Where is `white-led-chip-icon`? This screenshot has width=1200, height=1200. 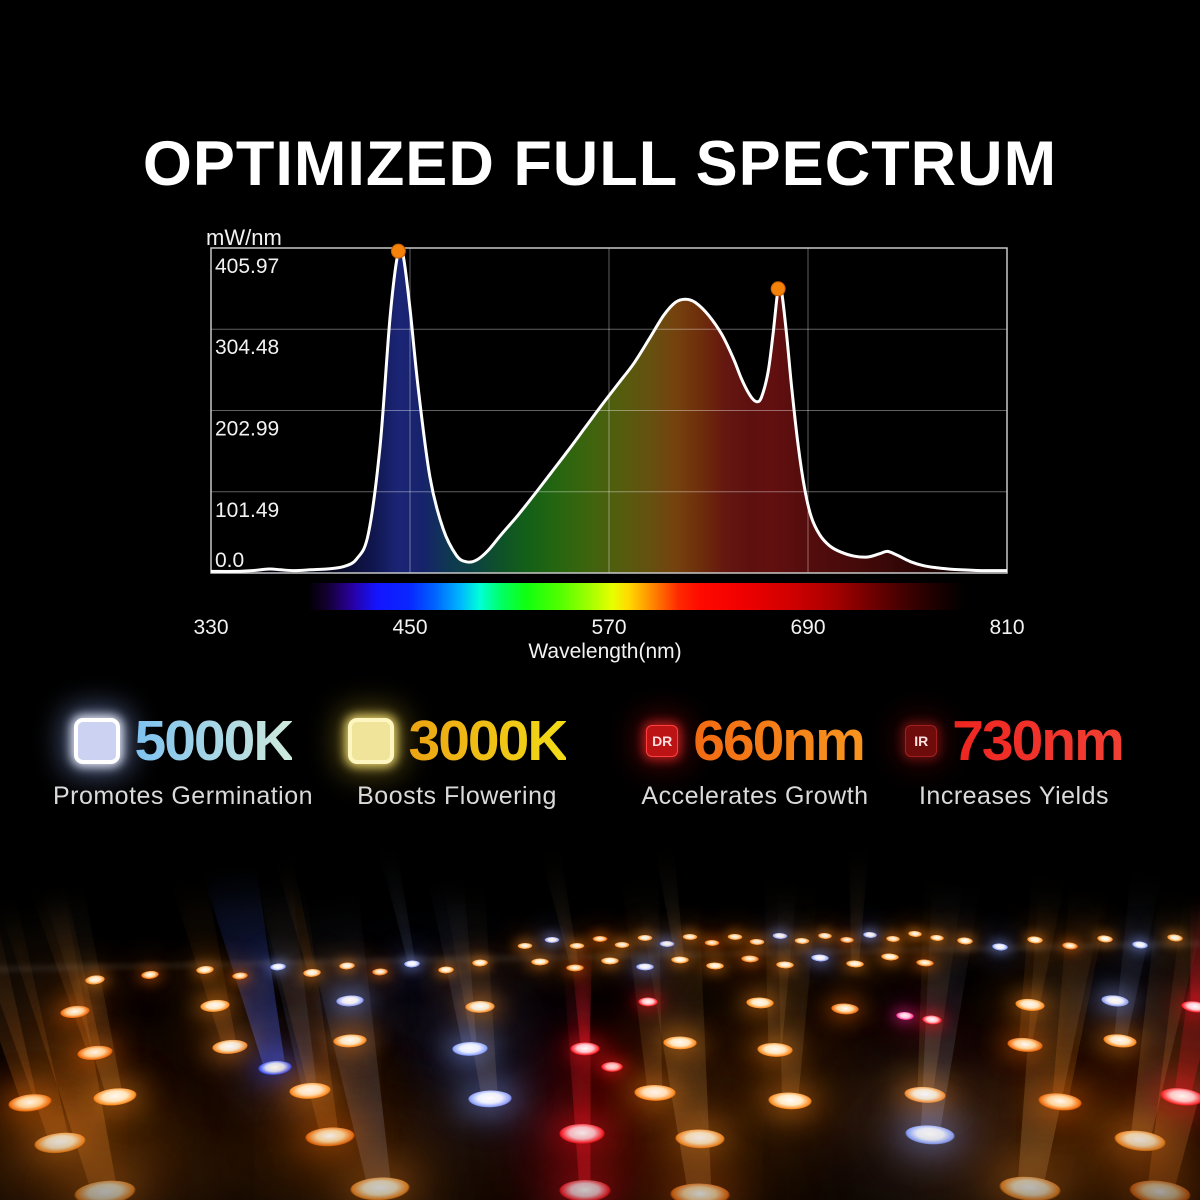
white-led-chip-icon is located at coordinates (96, 741).